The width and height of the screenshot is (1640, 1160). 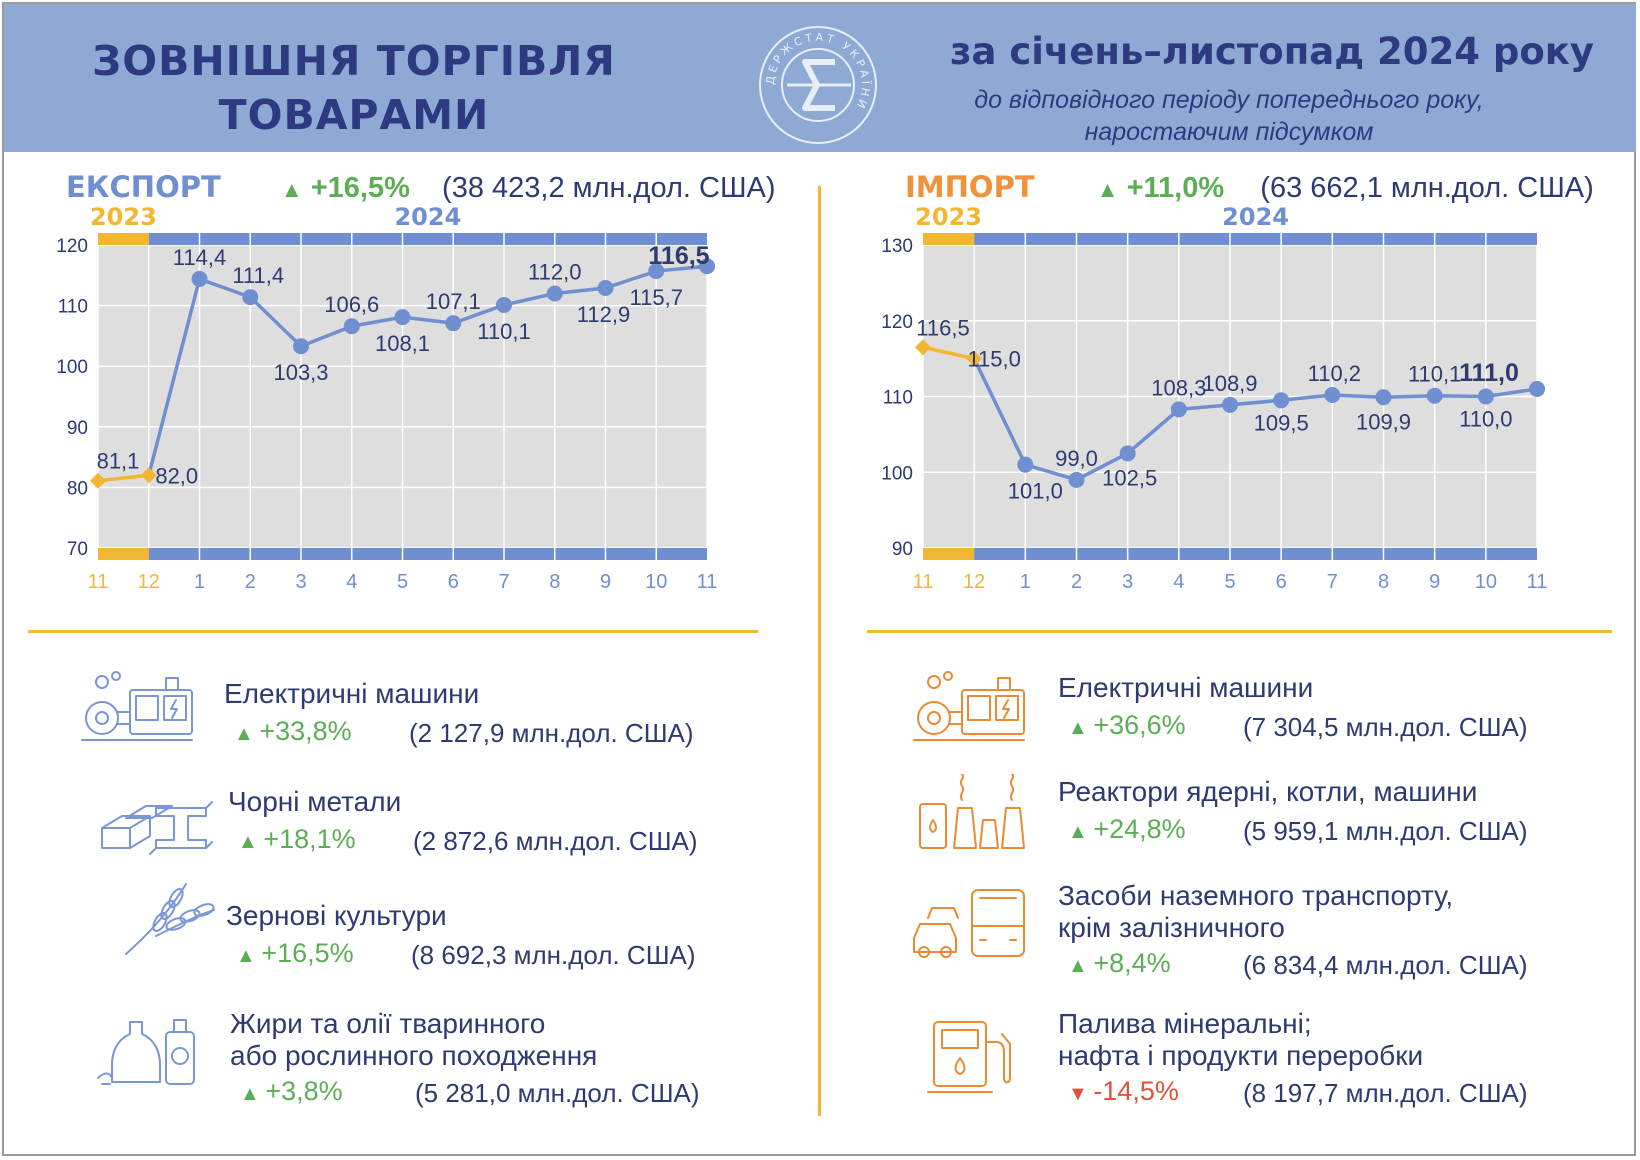 I want to click on year-2023-bar-bottom, so click(x=949, y=554).